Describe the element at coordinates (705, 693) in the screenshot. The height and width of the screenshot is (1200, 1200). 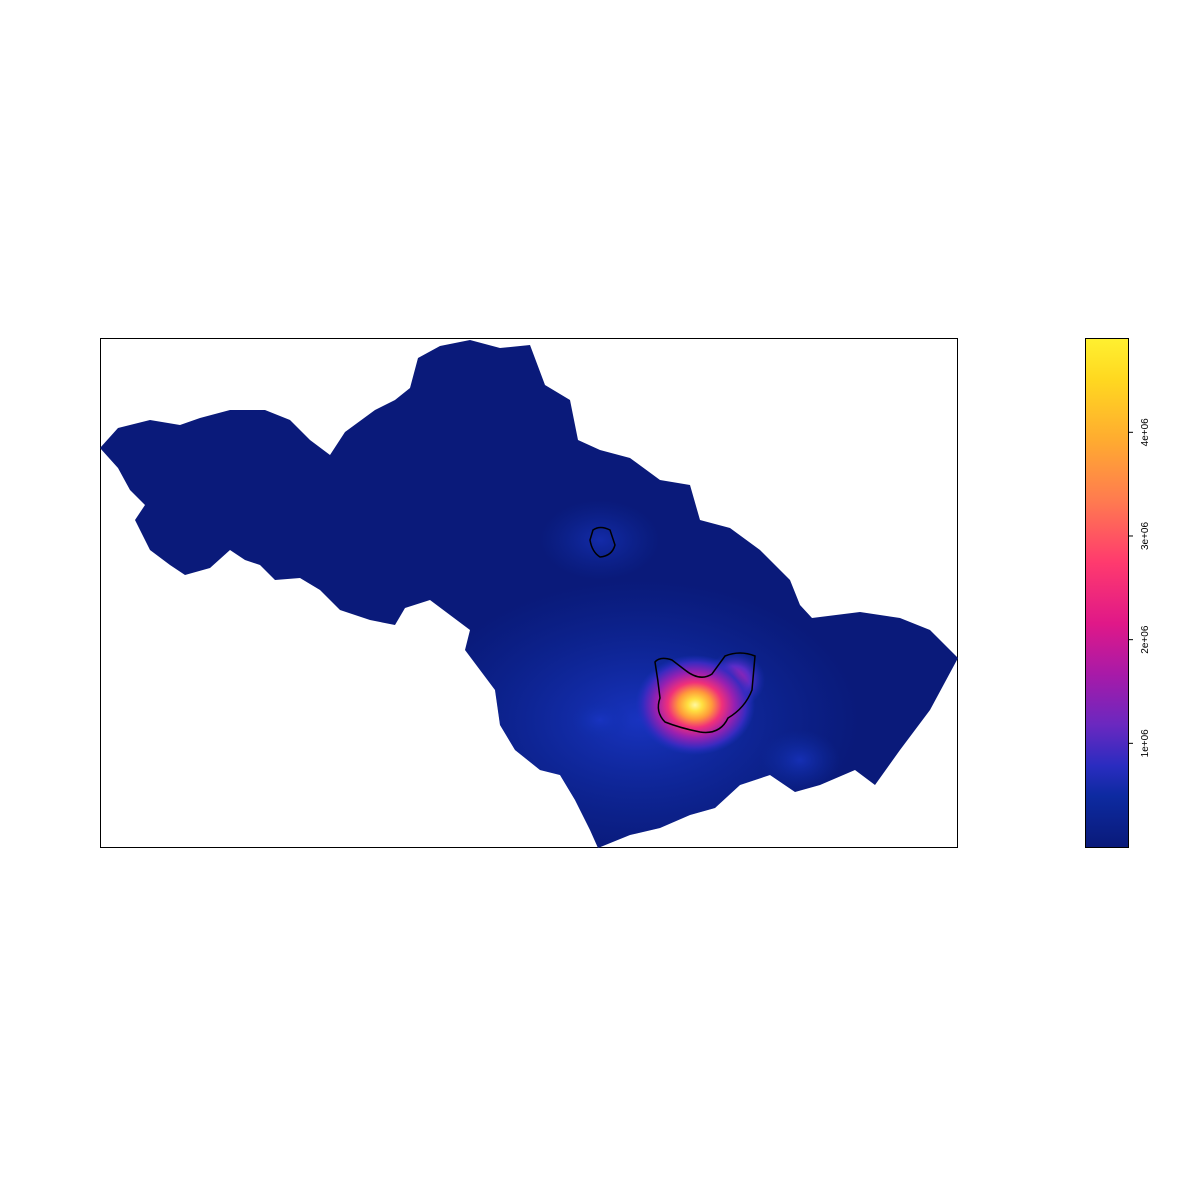
I see `contour-line-south` at that location.